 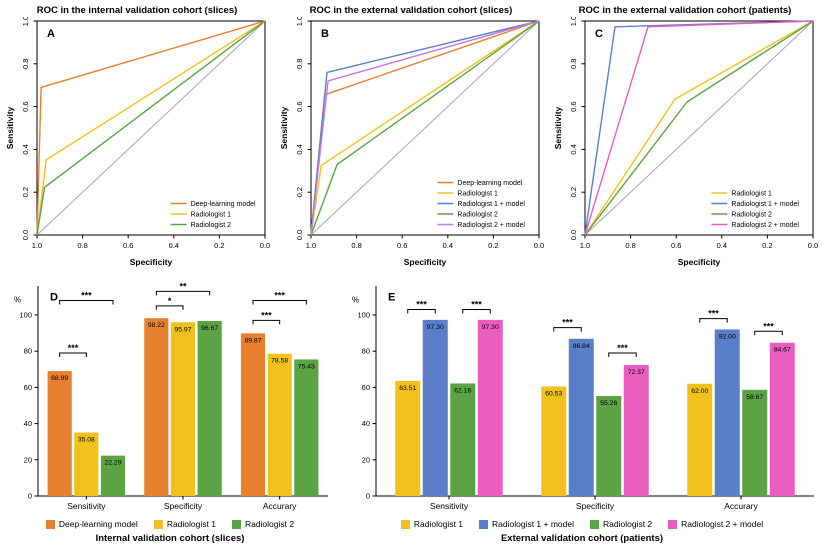 I want to click on y-axis-label: Sensitivity, so click(x=558, y=127).